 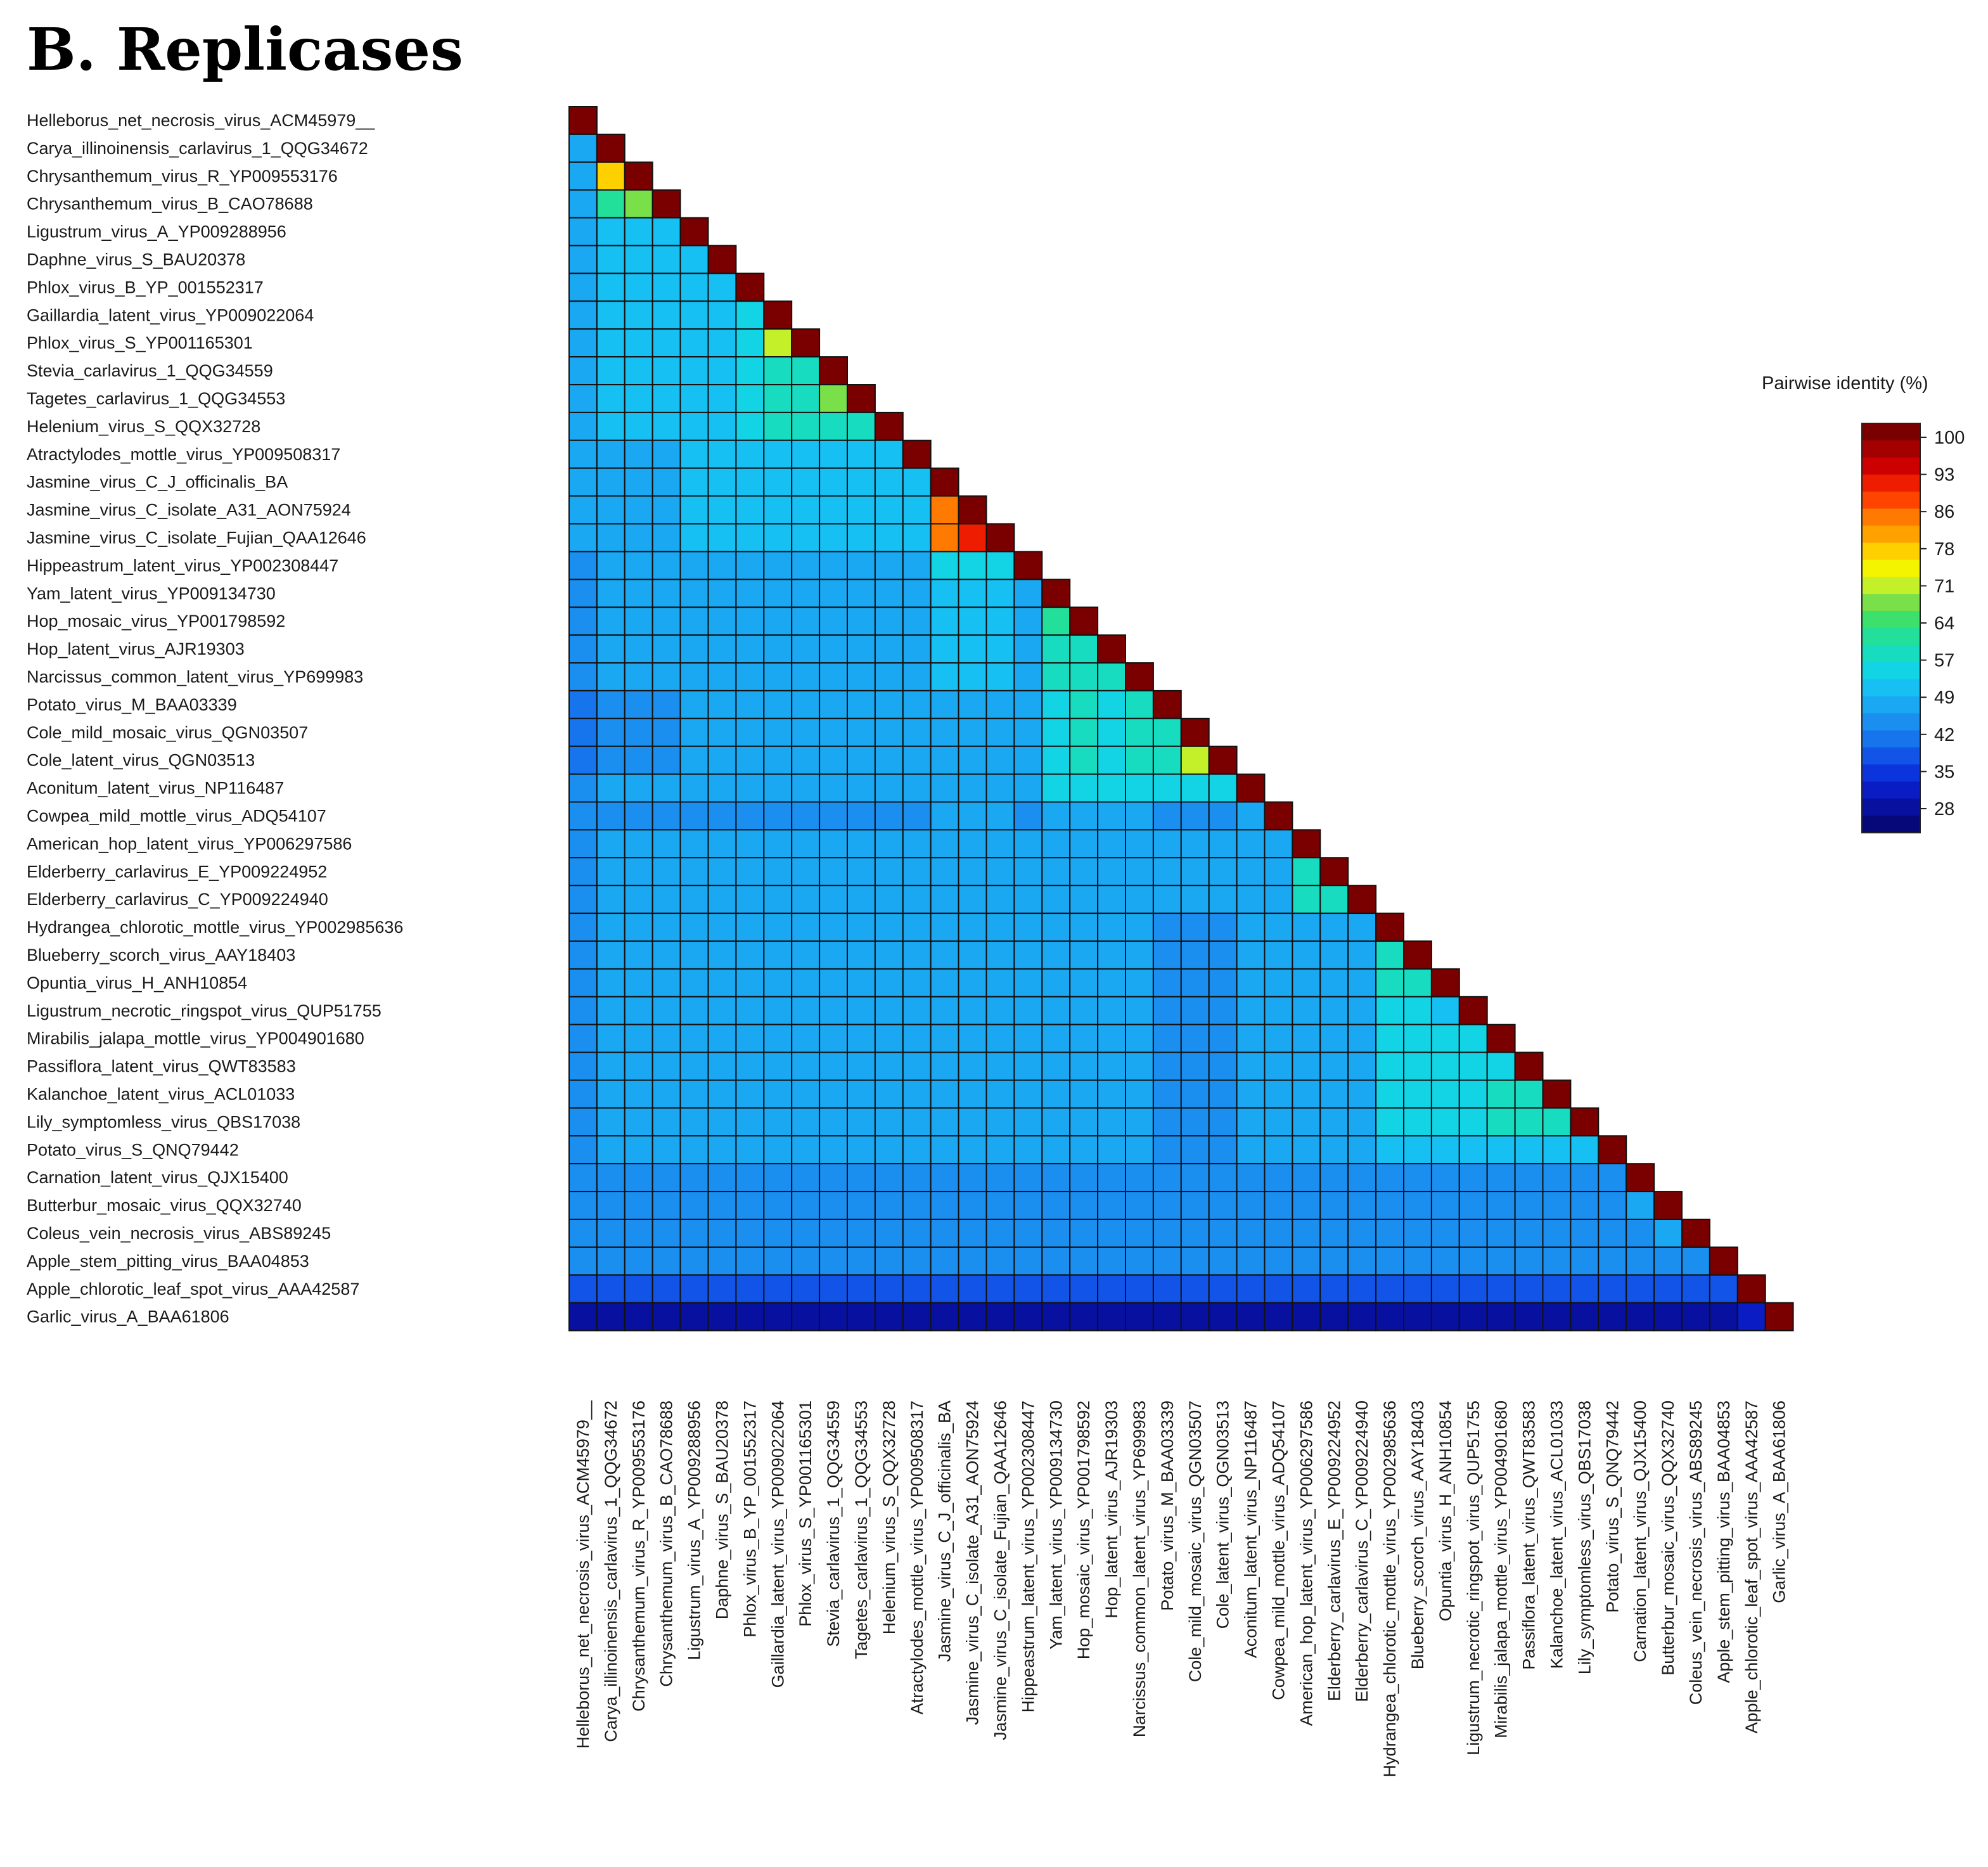 What do you see at coordinates (133, 1149) in the screenshot?
I see `row-label: Potato_virus_S_QNQ79442` at bounding box center [133, 1149].